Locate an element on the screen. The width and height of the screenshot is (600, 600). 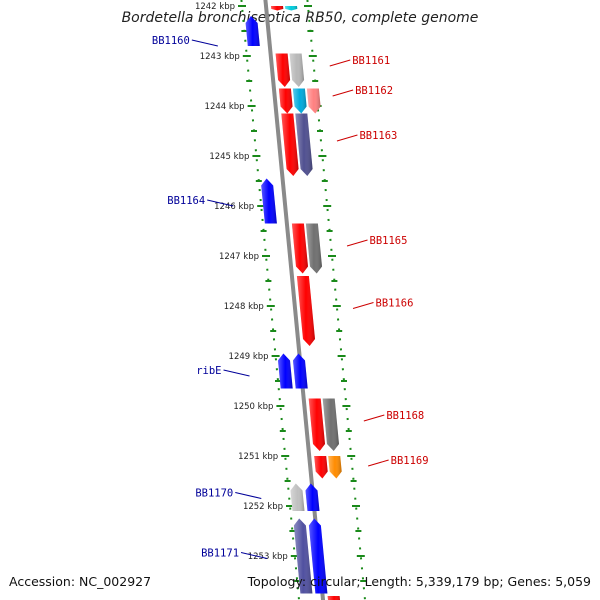
gene-label-group: ribE is located at coordinates (223, 371).